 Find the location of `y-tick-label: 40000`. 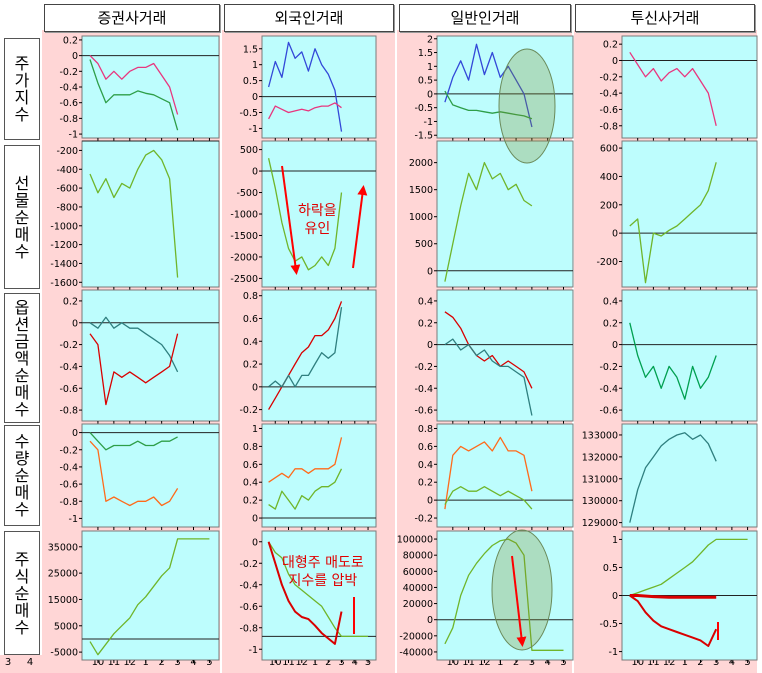

y-tick-label: 40000 is located at coordinates (418, 588).